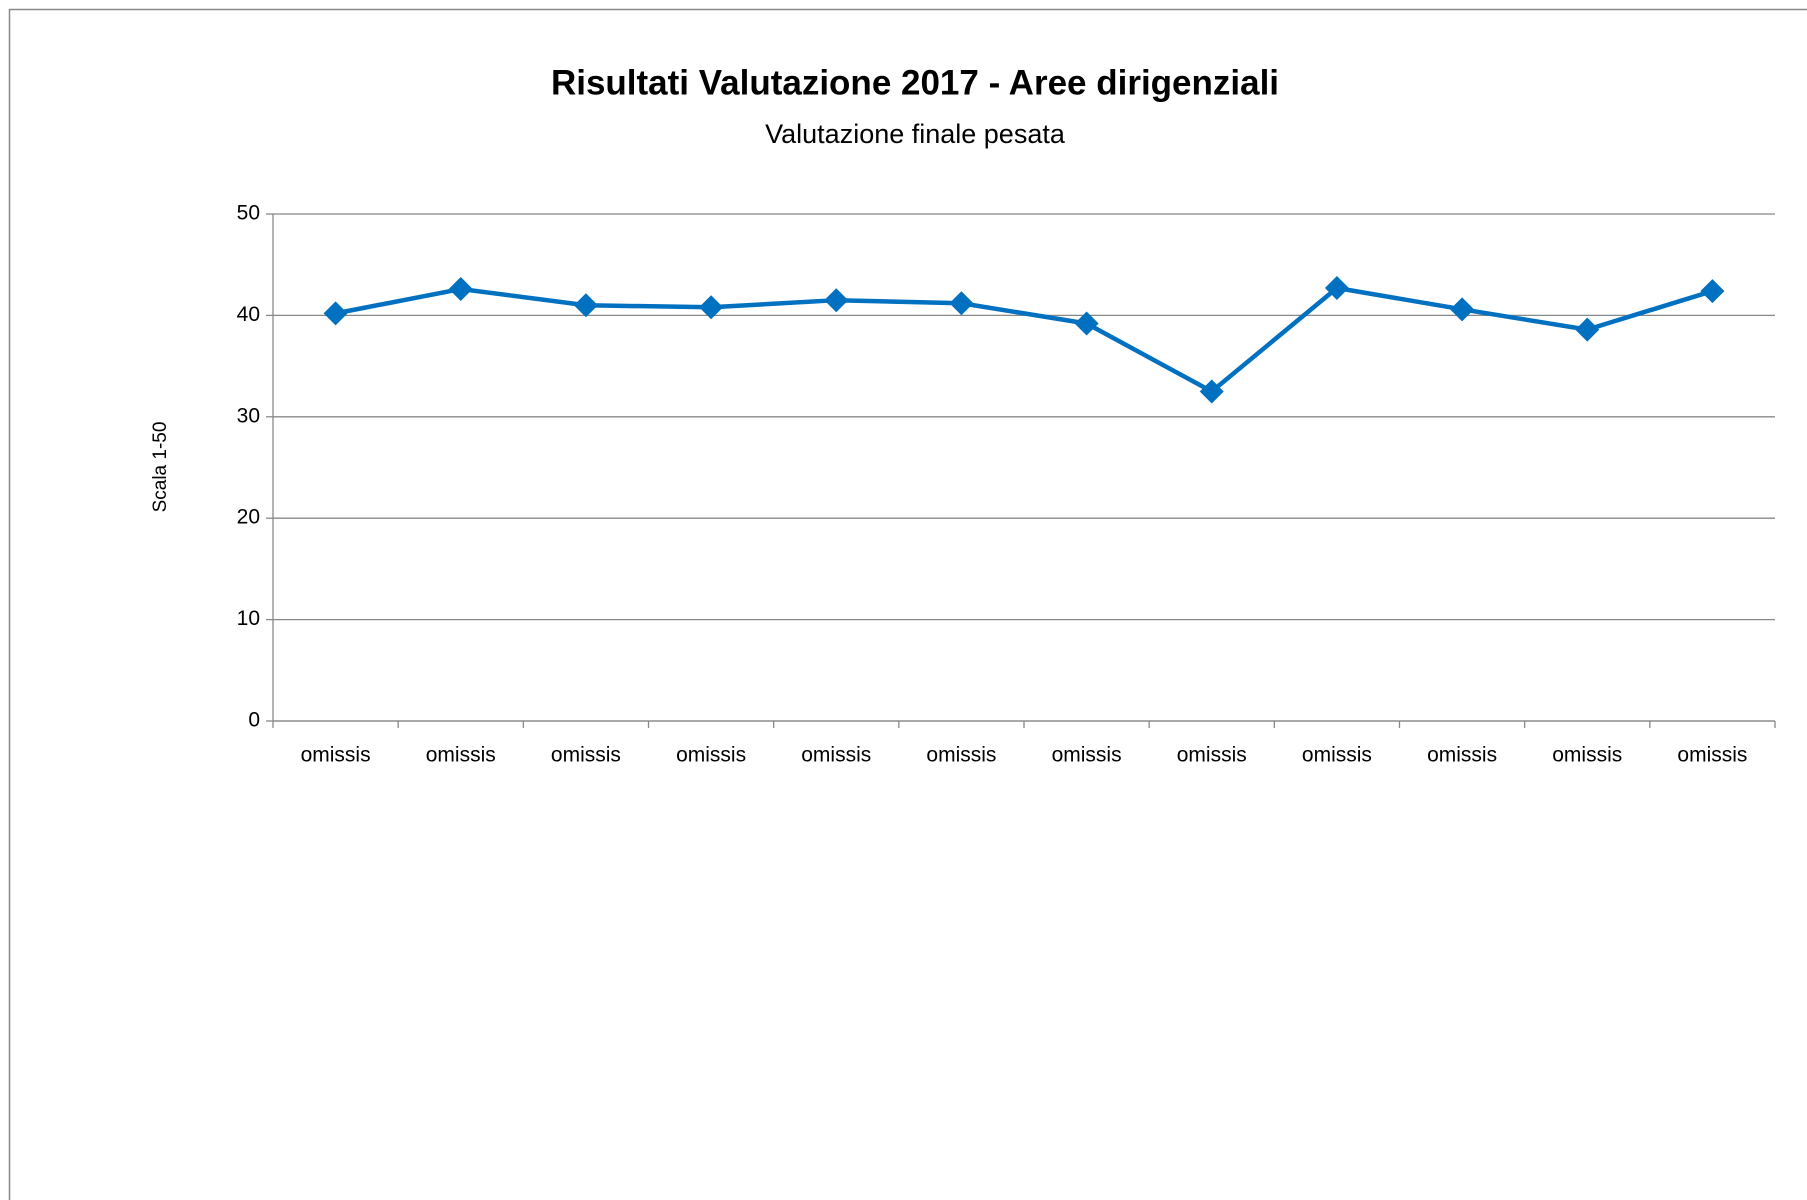 The image size is (1807, 1200). I want to click on y-axis-title: Scala 1-50, so click(160, 467).